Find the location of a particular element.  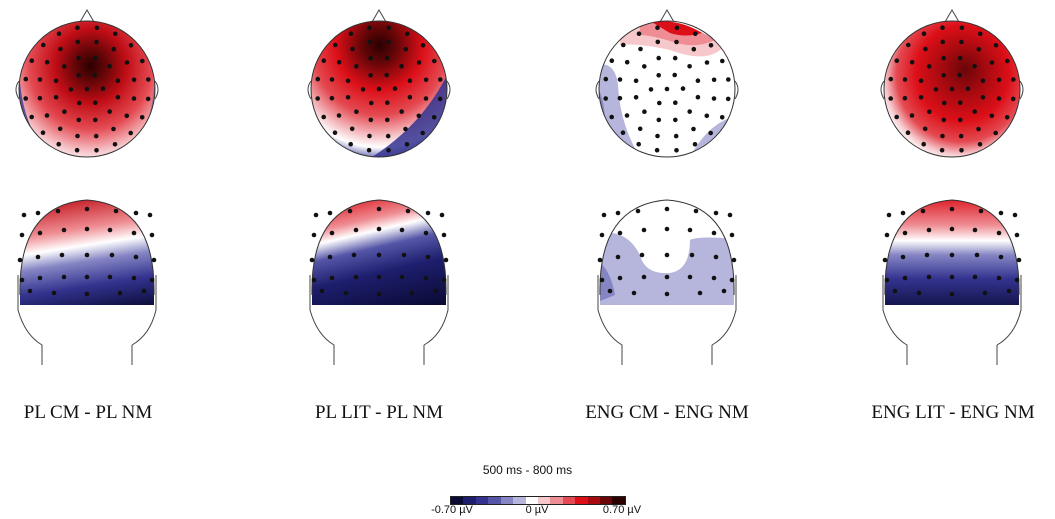

condition-label: ENG LIT - ENG NM is located at coordinates (953, 412).